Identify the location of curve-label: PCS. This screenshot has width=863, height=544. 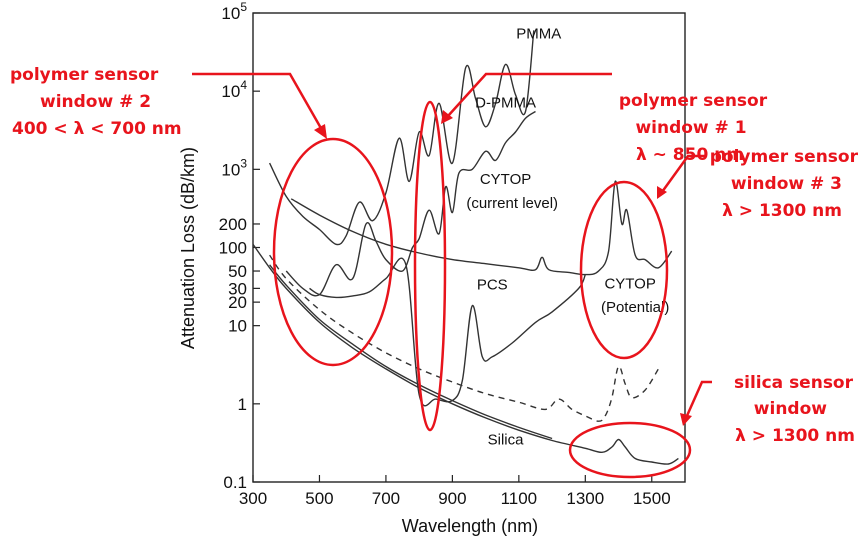
(492, 285).